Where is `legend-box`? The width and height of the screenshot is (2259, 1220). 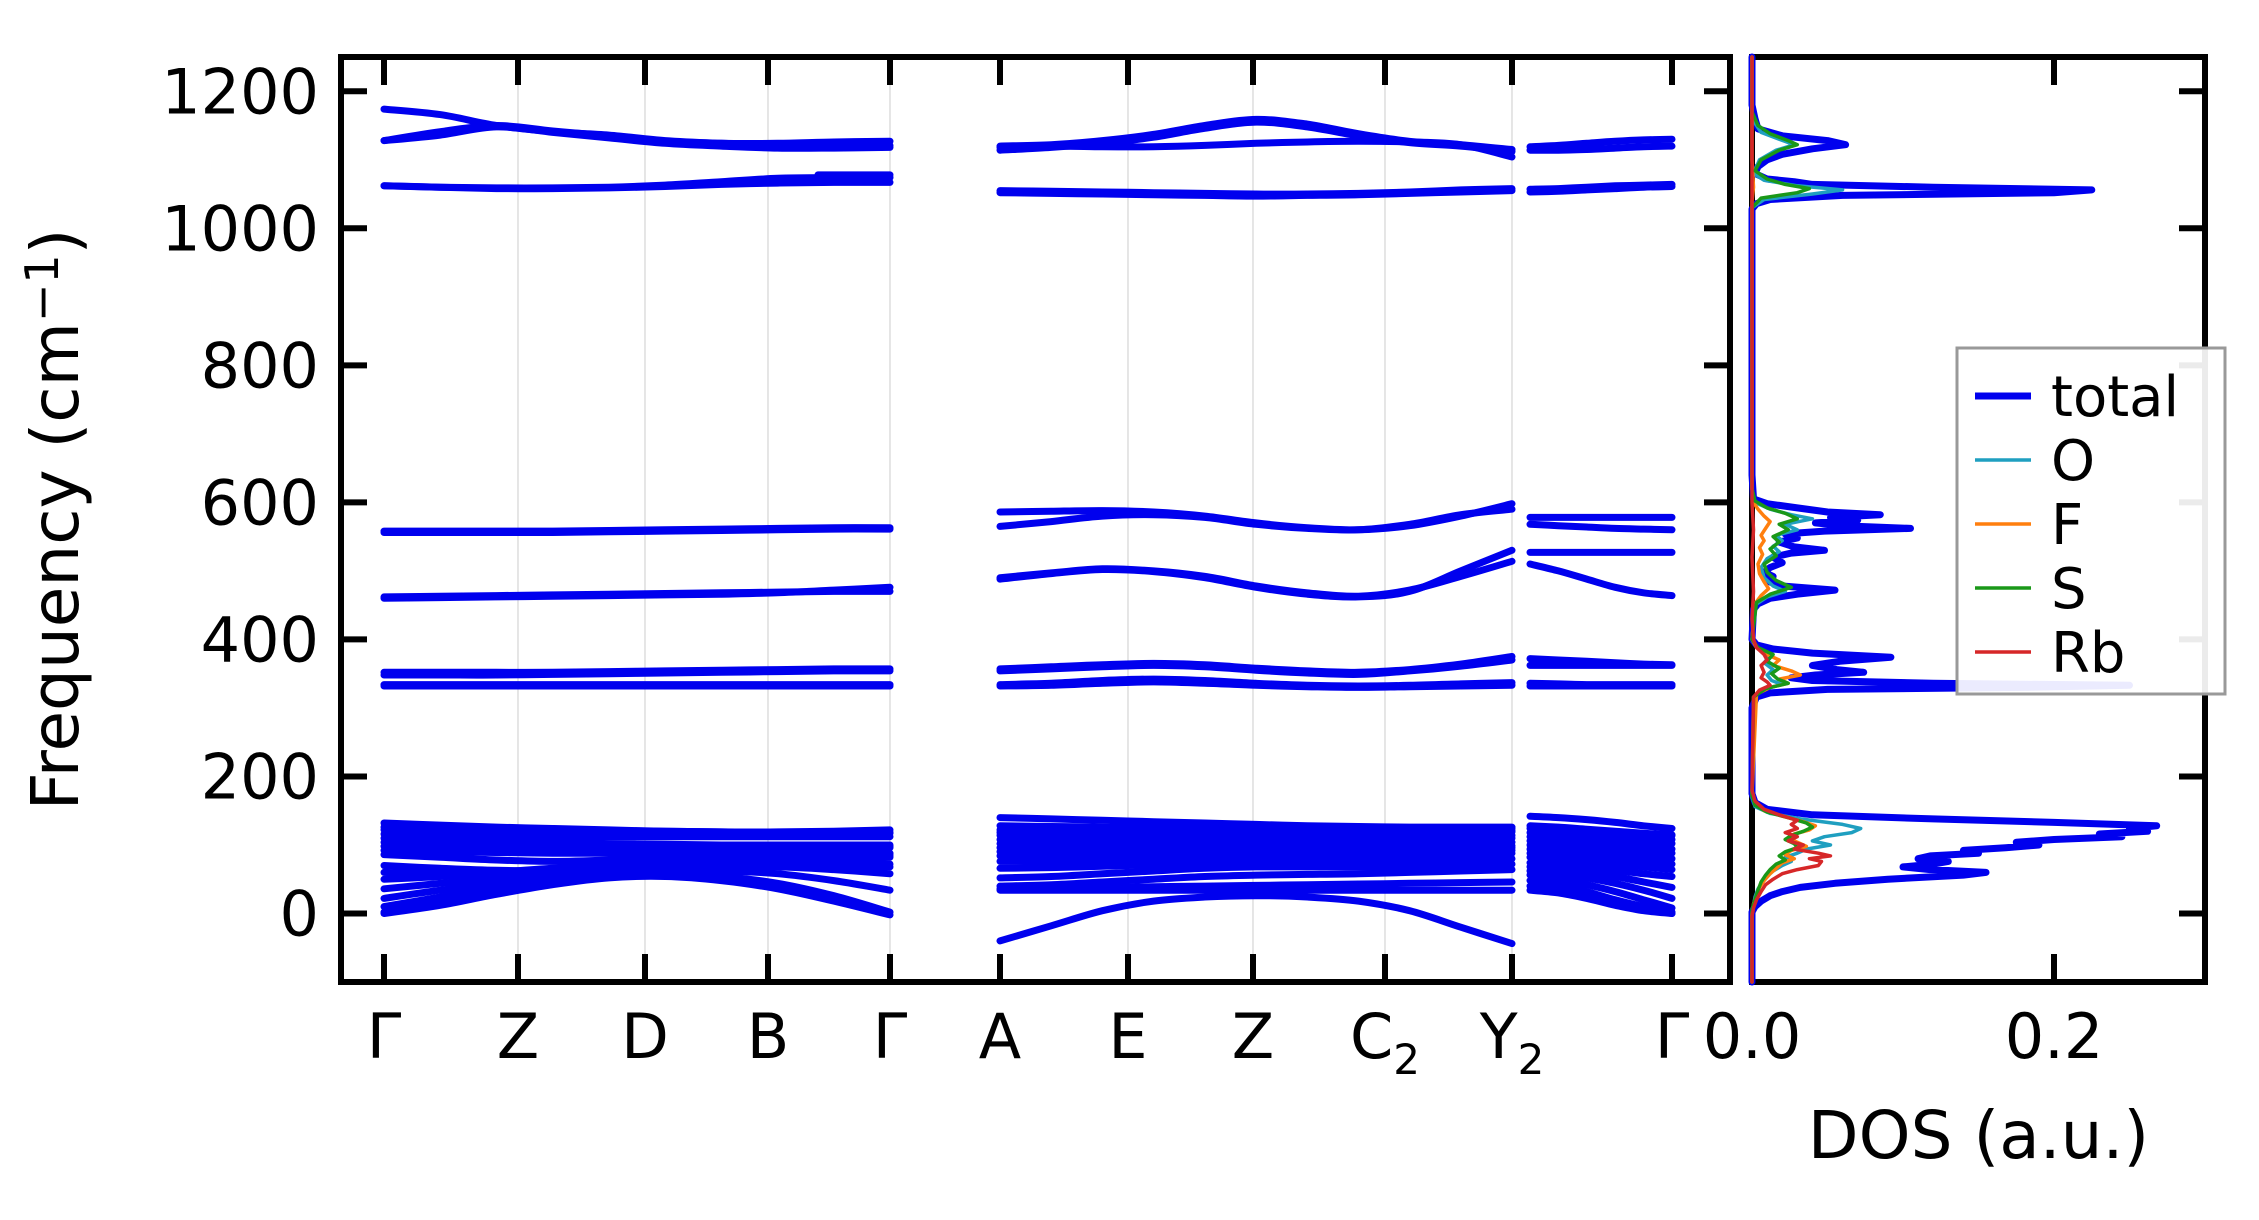
legend-box is located at coordinates (2091, 521).